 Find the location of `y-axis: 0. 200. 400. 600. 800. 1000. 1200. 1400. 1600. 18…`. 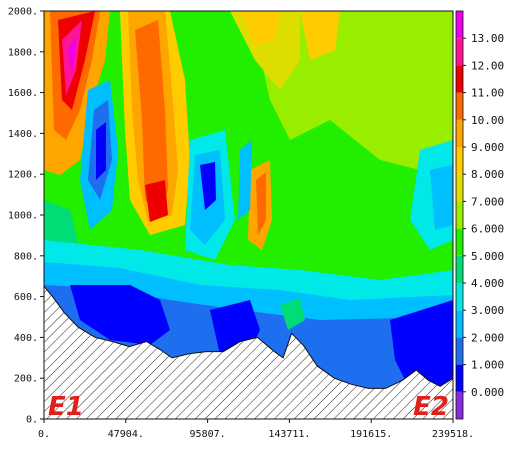

y-axis: 0. 200. 400. 600. 800. 1000. 1200. 1400. 1600. 18… is located at coordinates (26, 216).